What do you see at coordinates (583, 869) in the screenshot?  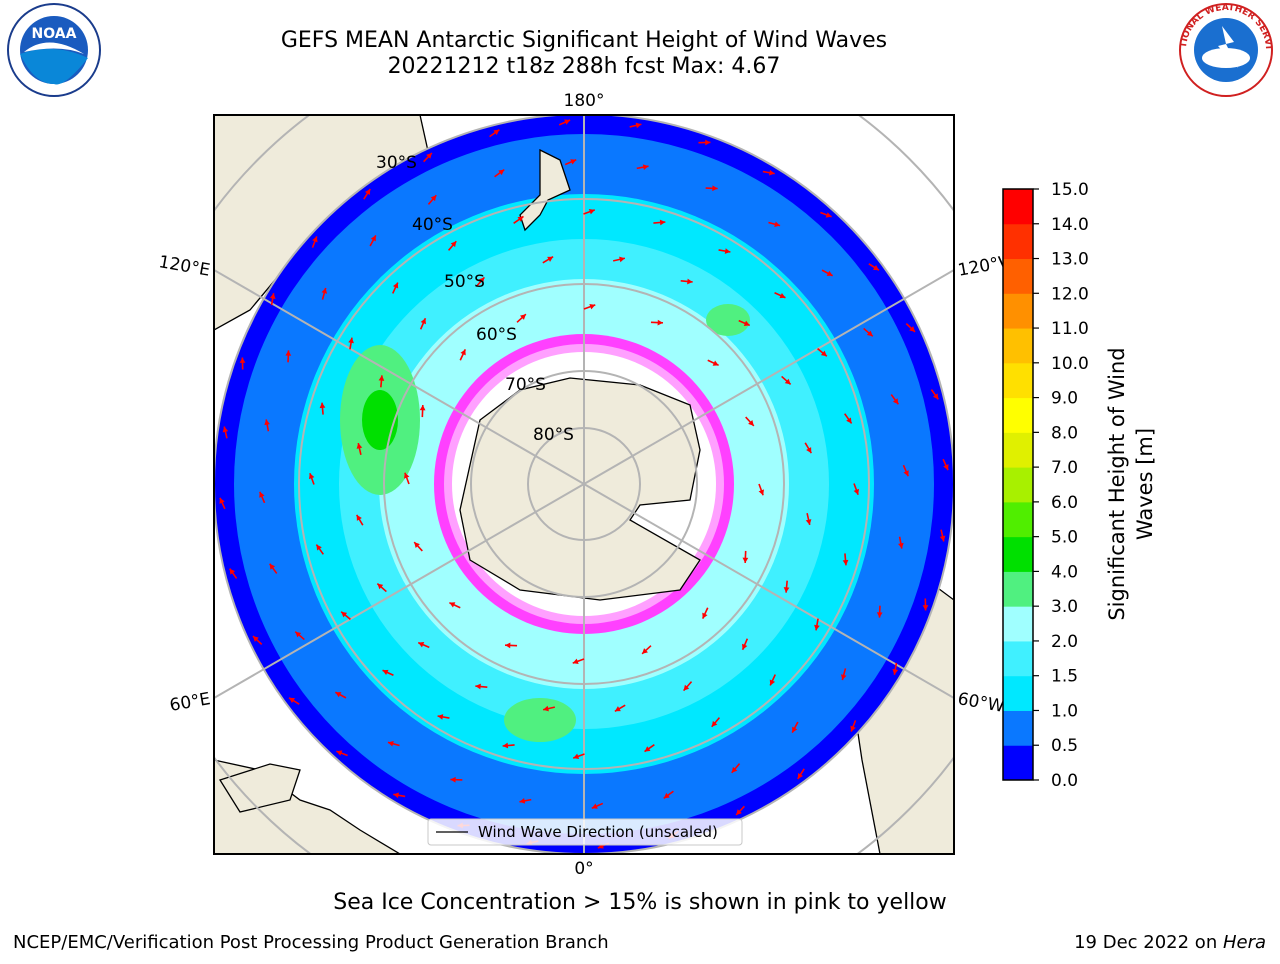 I see `lon-label-bottom: 0°` at bounding box center [583, 869].